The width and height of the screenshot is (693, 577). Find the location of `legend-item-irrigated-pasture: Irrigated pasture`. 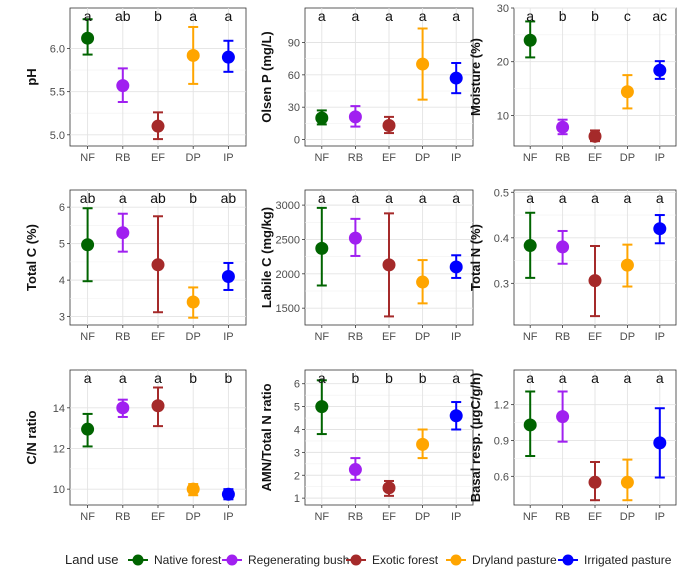

legend-item-irrigated-pasture: Irrigated pasture is located at coordinates (615, 560).